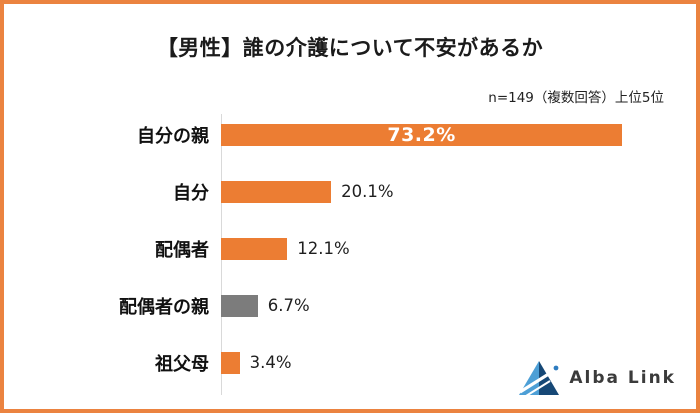  What do you see at coordinates (367, 191) in the screenshot?
I see `value-label: 20.1%` at bounding box center [367, 191].